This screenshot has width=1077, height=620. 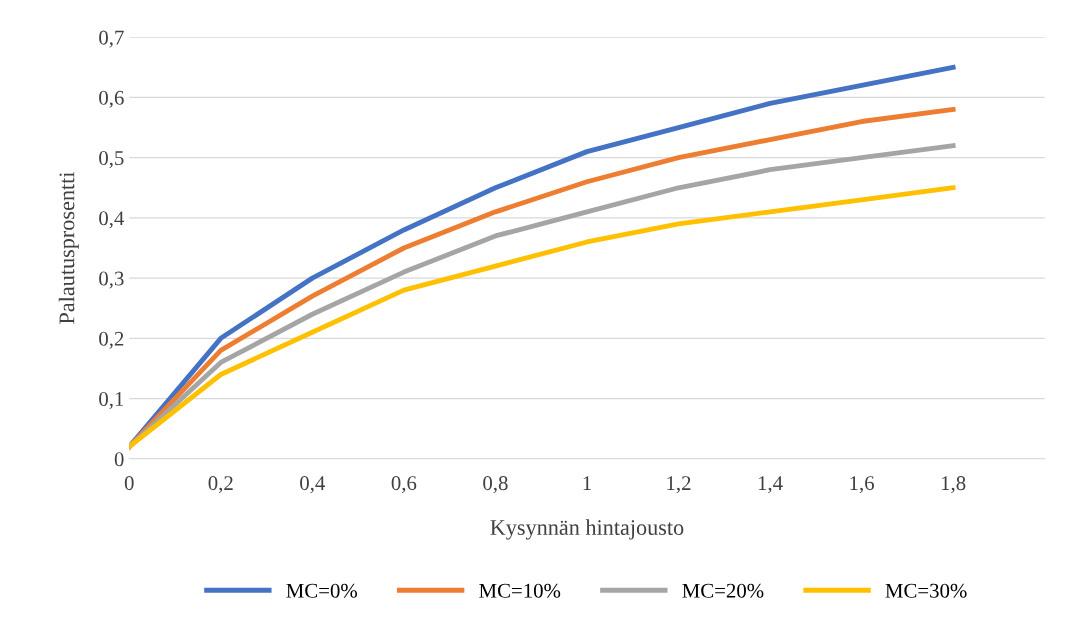 What do you see at coordinates (112, 220) in the screenshot?
I see `y-tick-label: 0,4` at bounding box center [112, 220].